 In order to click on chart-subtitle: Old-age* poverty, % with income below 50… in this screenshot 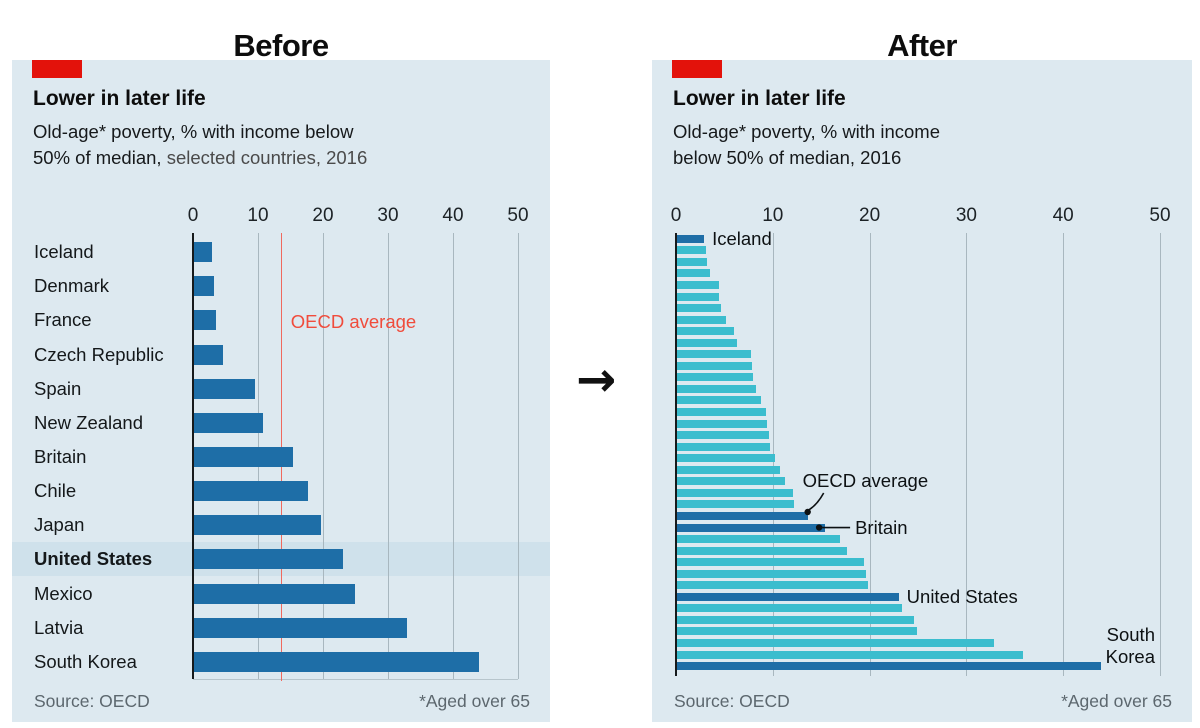, I will do `click(200, 145)`.